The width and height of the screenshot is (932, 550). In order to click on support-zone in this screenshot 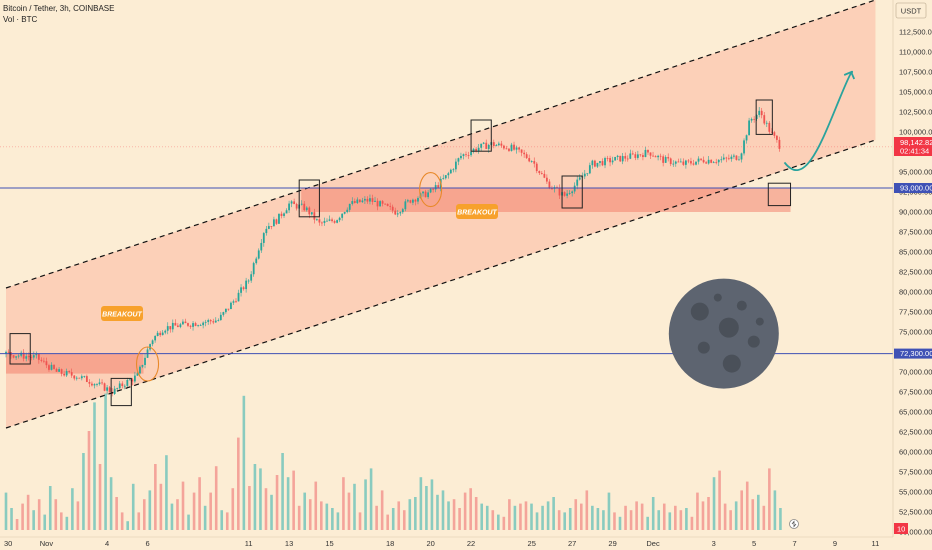, I will do `click(75, 363)`.